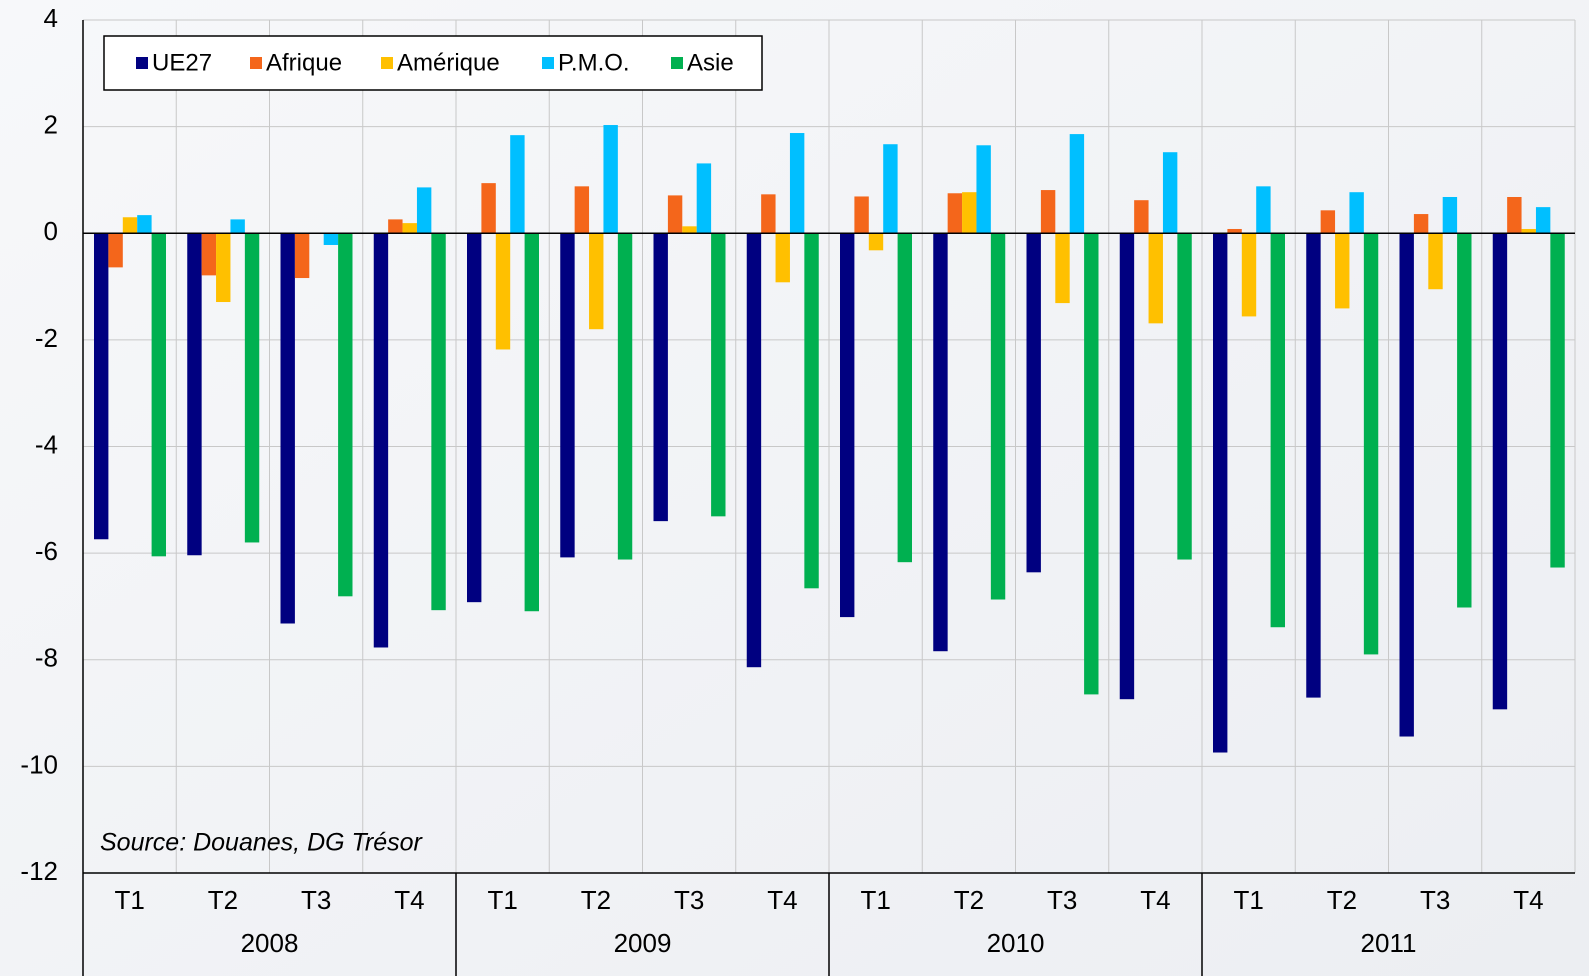 The image size is (1589, 976). What do you see at coordinates (39, 871) in the screenshot?
I see `y-tick-label: -12` at bounding box center [39, 871].